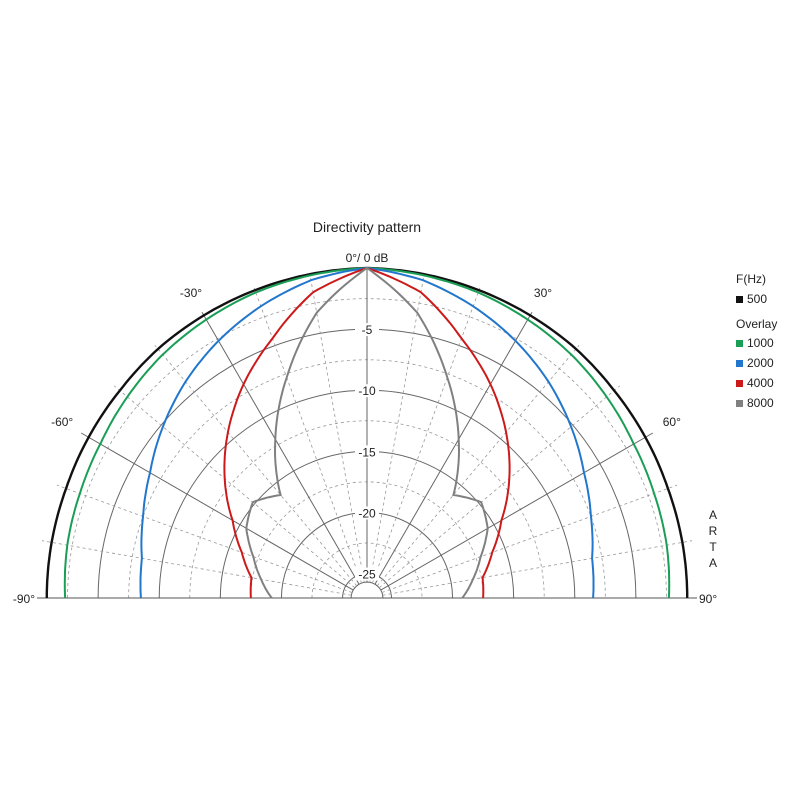 This screenshot has width=800, height=800. Describe the element at coordinates (760, 343) in the screenshot. I see `legend-label-1000: 1000` at that location.